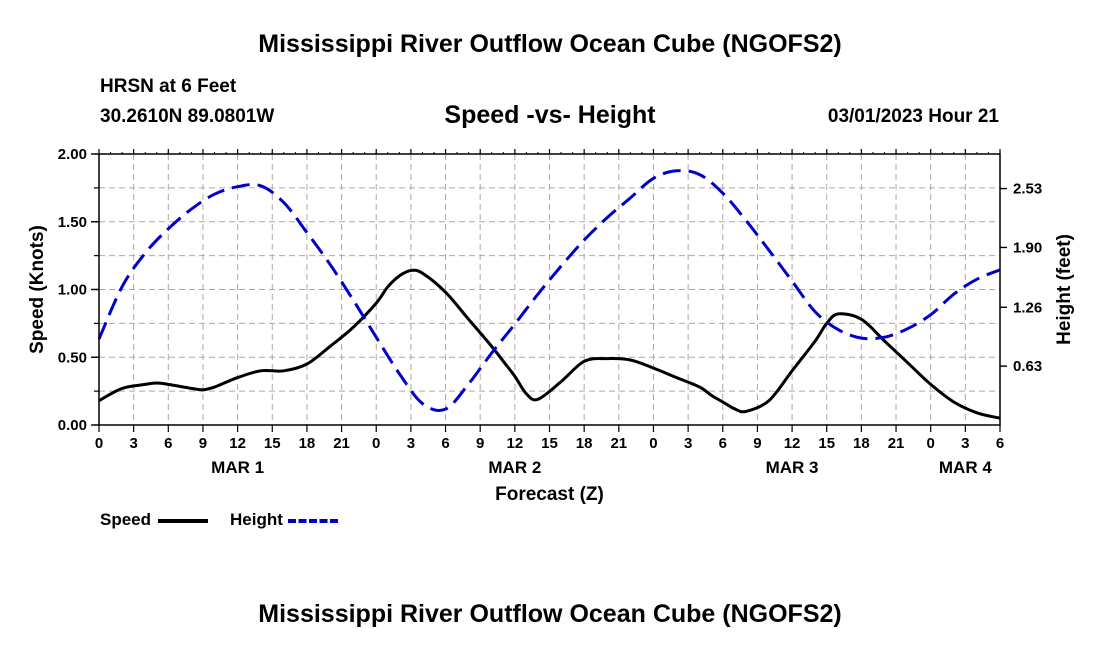 The height and width of the screenshot is (650, 1100). Describe the element at coordinates (1027, 189) in the screenshot. I see `y2-tick-label: 2.53` at that location.